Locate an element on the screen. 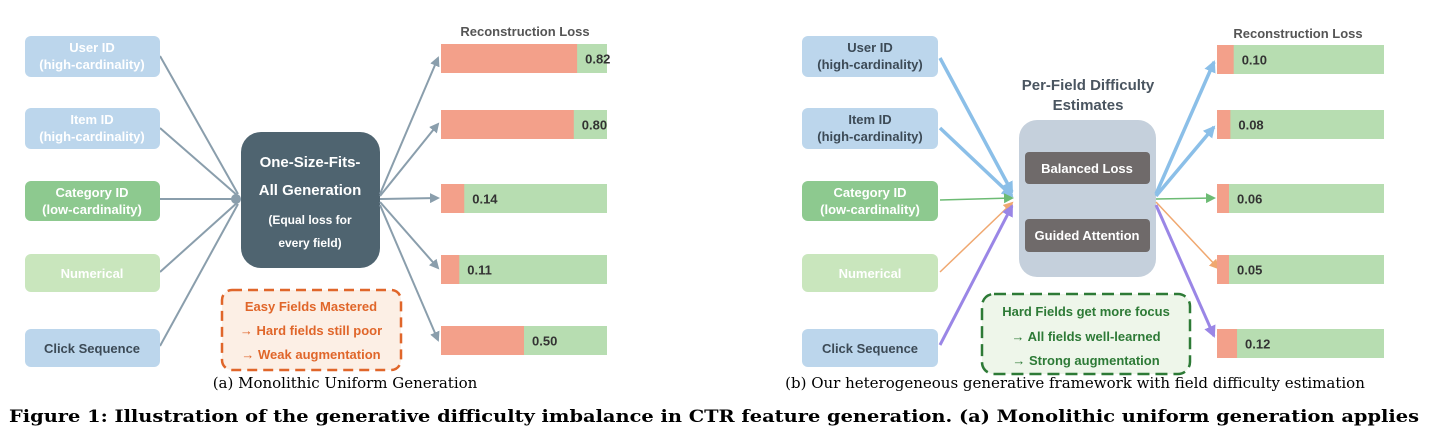 The image size is (1430, 427). panel-b-input-arrows is located at coordinates (976, 201).